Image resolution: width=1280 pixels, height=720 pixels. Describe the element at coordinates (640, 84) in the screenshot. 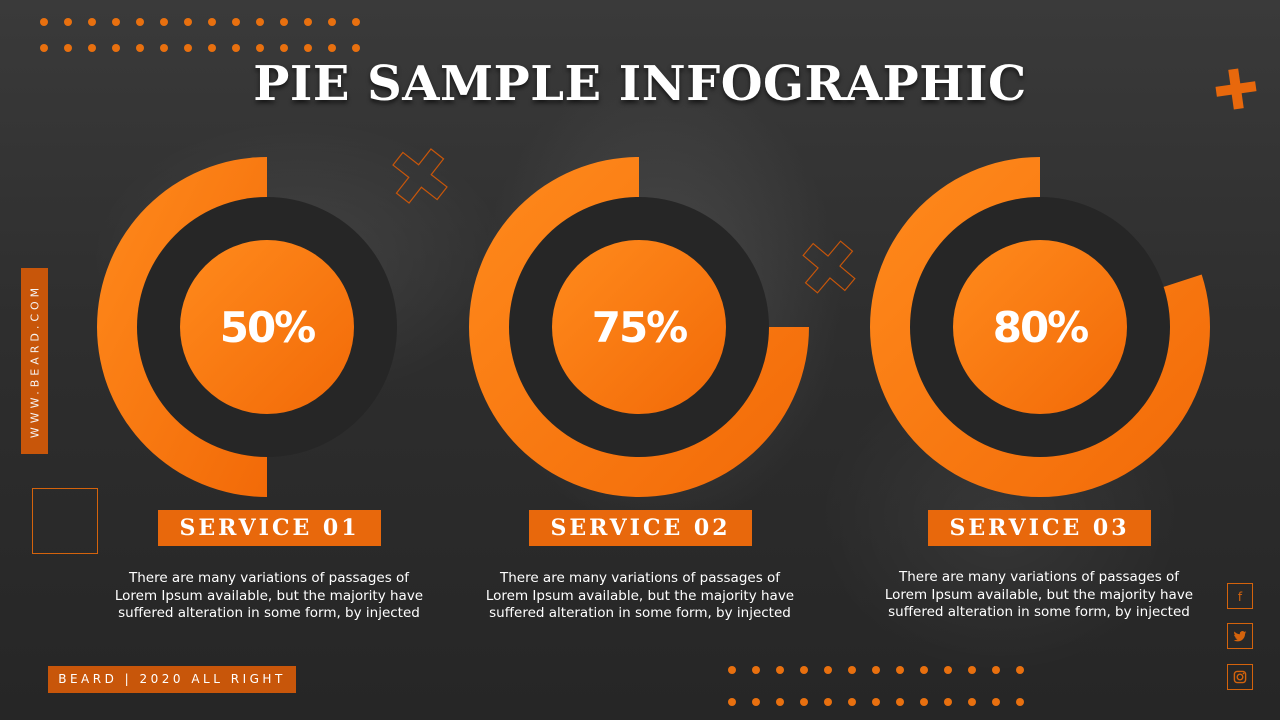

I see `page-title: PIE SAMPLE INFOGRAPHIC` at that location.